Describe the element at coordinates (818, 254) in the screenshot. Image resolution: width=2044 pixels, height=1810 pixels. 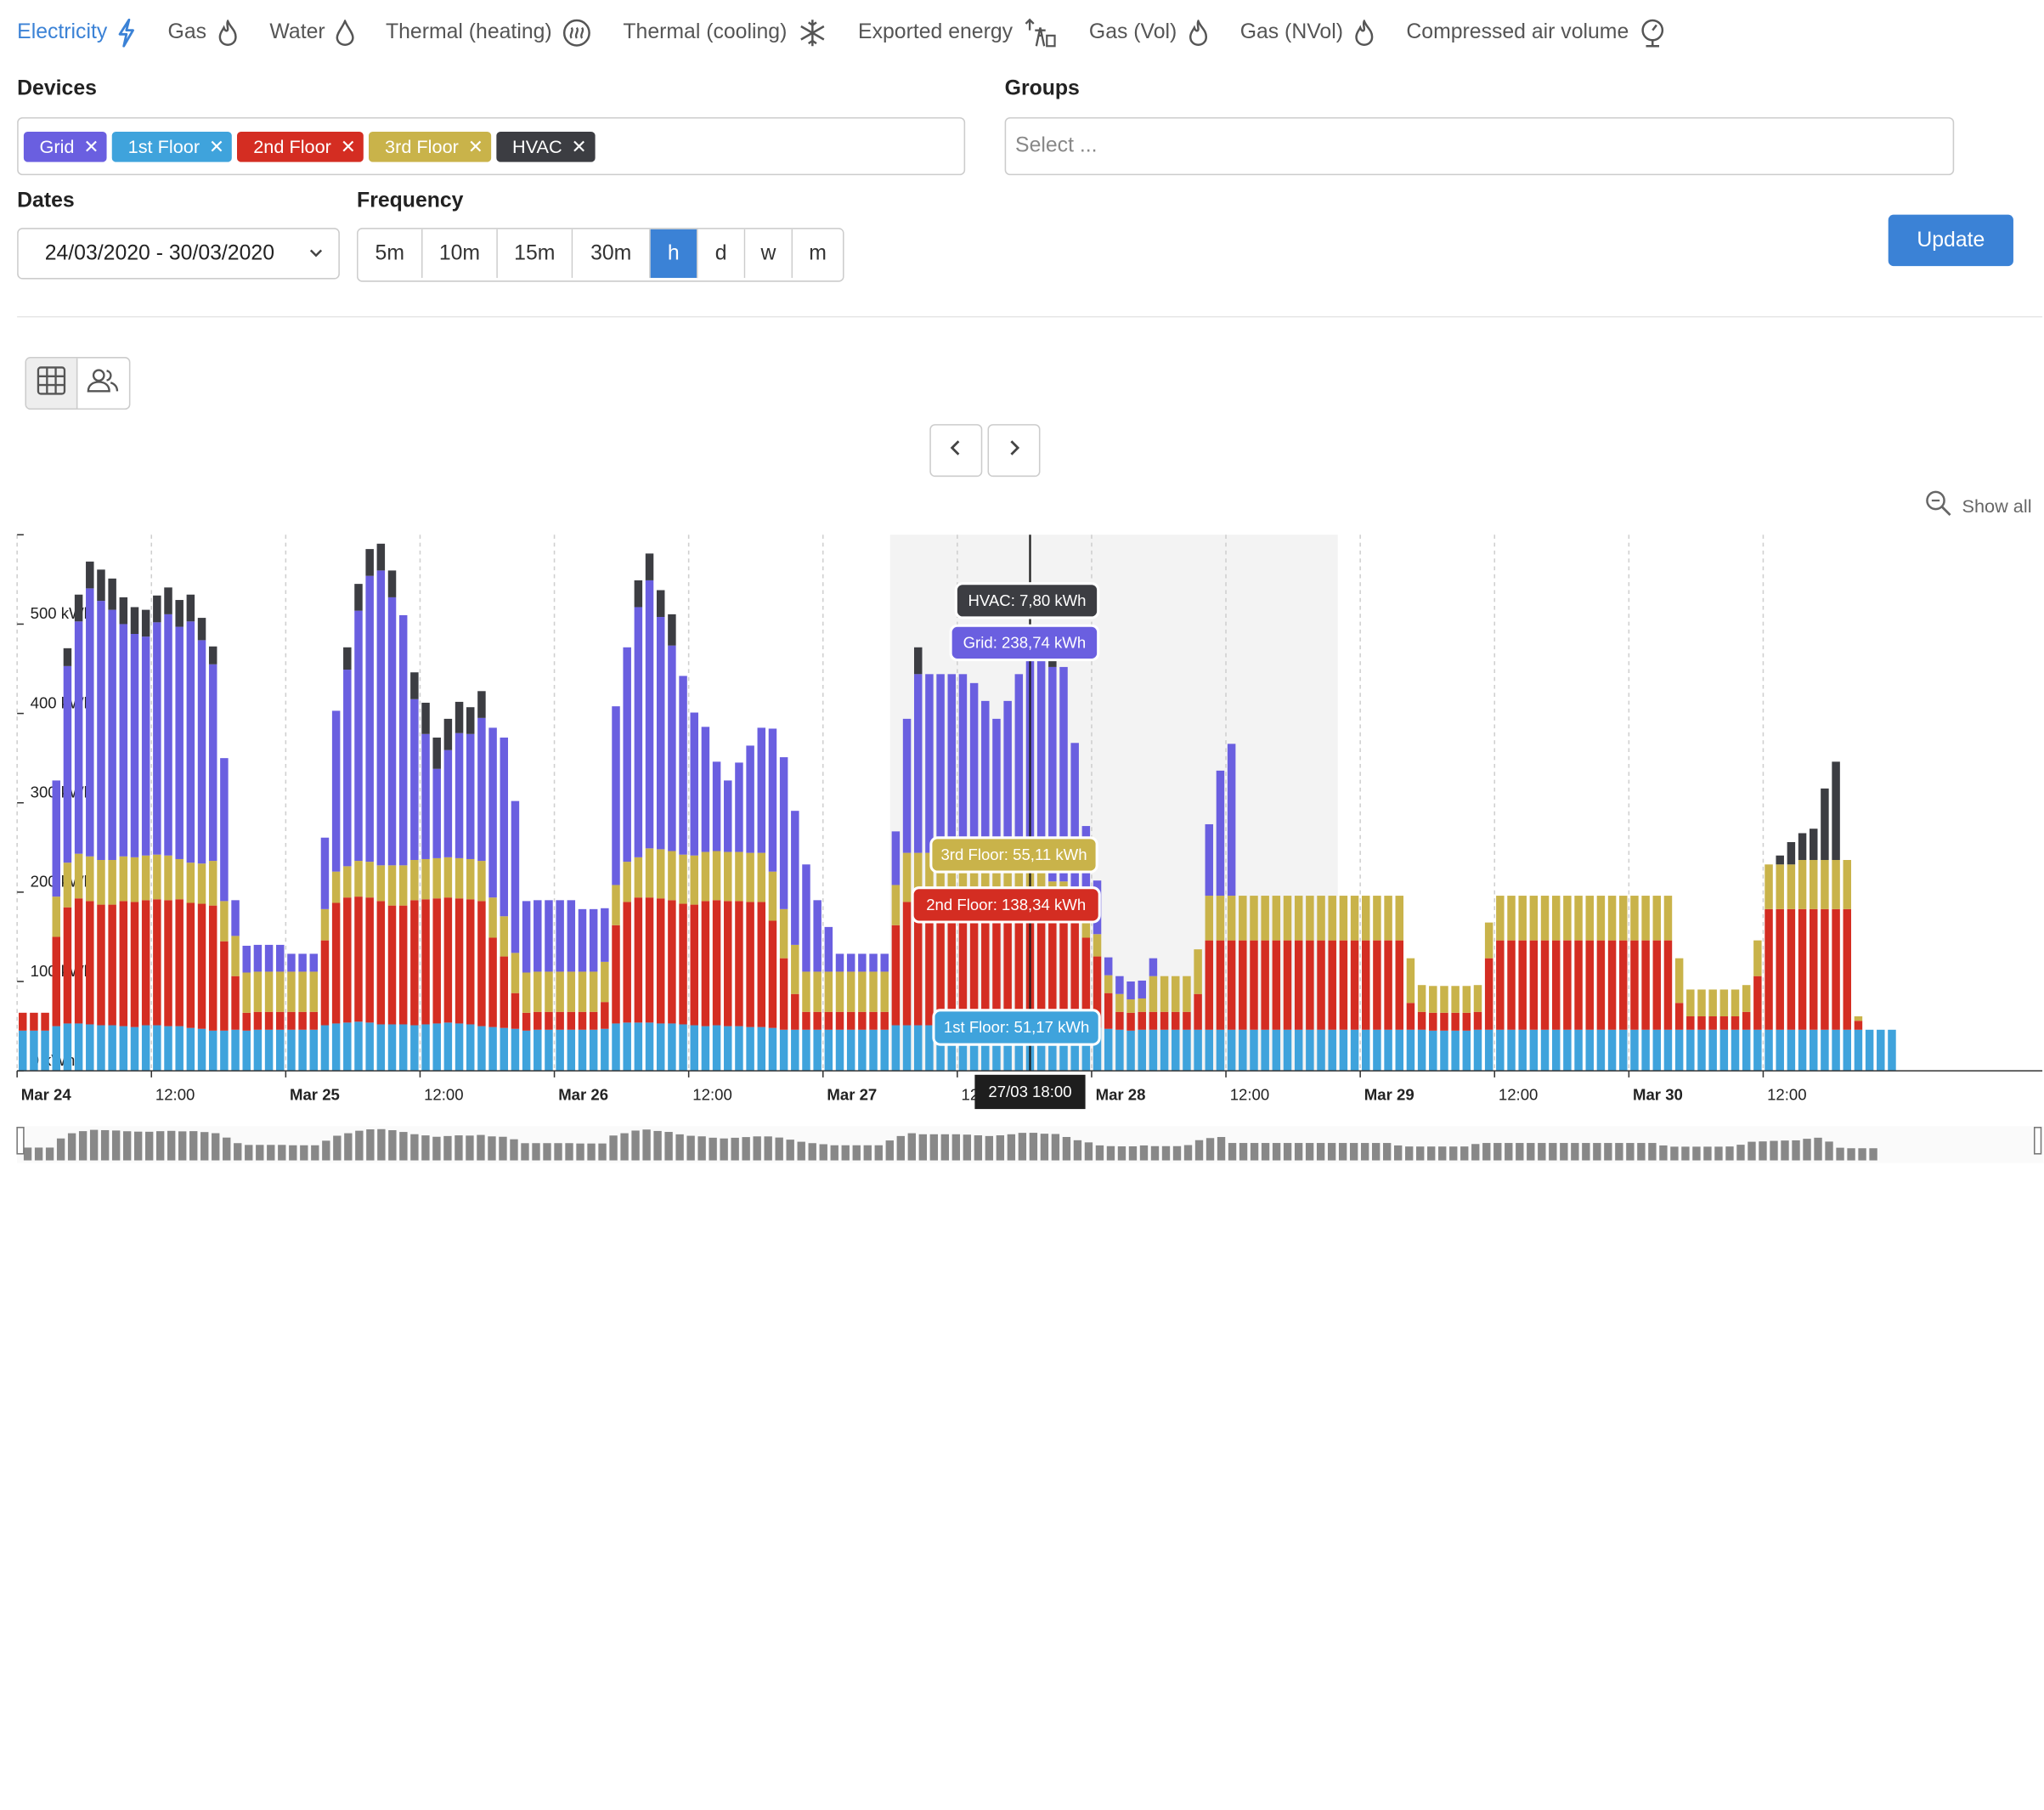
I see `freq-m-button: m` at that location.